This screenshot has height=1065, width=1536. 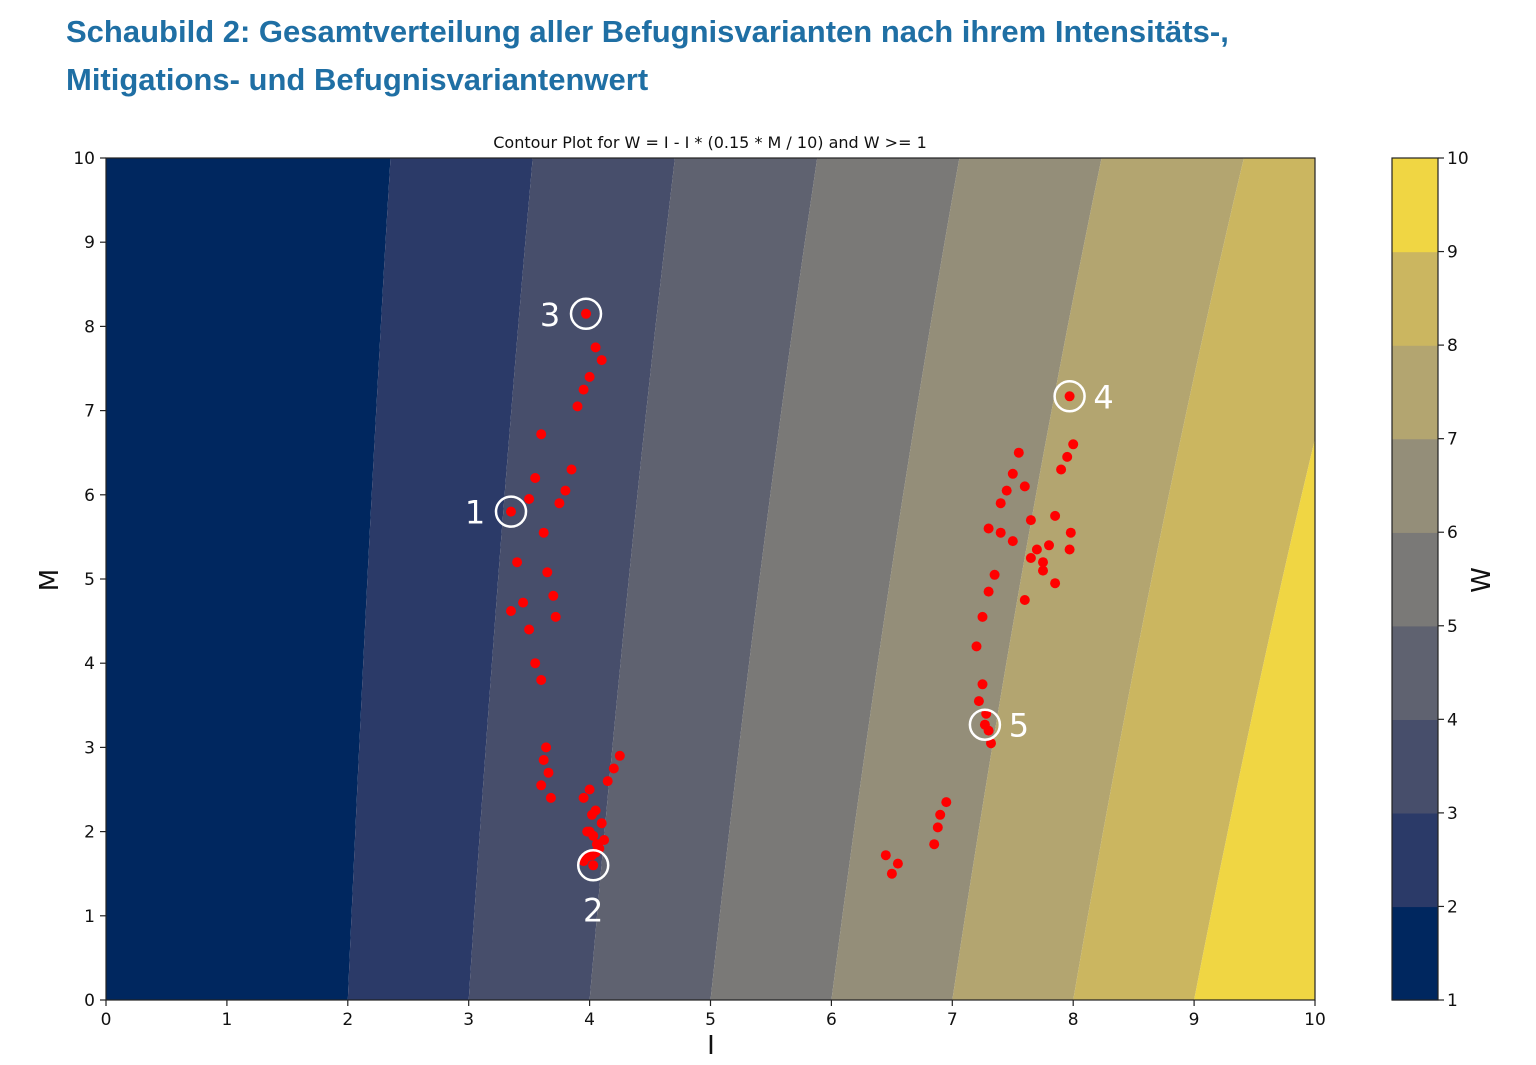 What do you see at coordinates (1019, 726) in the screenshot?
I see `callout-label-5: 5` at bounding box center [1019, 726].